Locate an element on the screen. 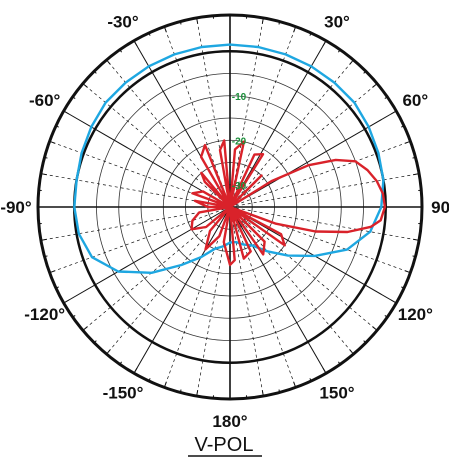  angle-label: 150° is located at coordinates (336, 392).